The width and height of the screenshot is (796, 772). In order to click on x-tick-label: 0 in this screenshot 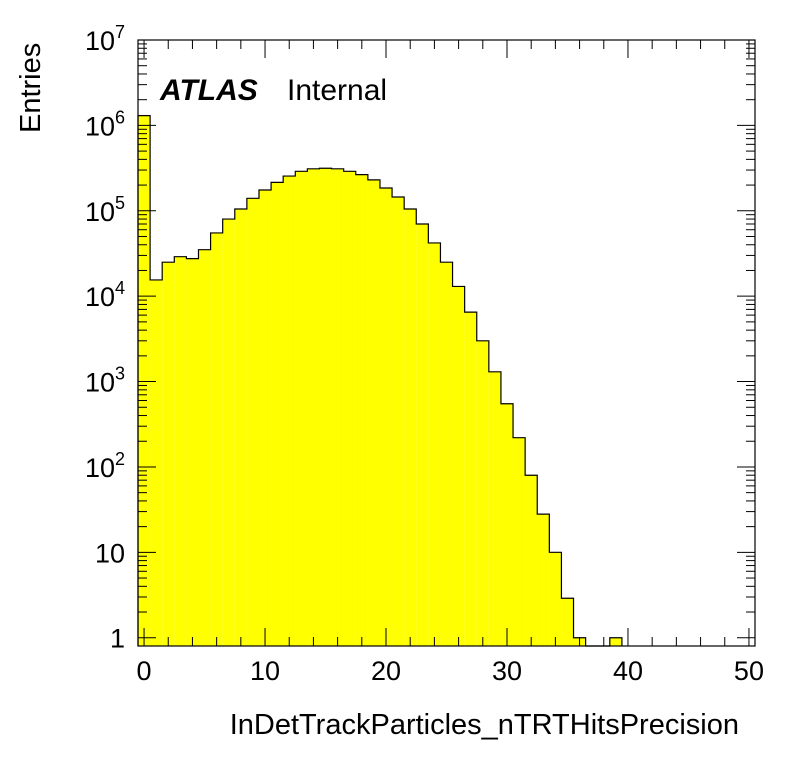, I will do `click(144, 671)`.